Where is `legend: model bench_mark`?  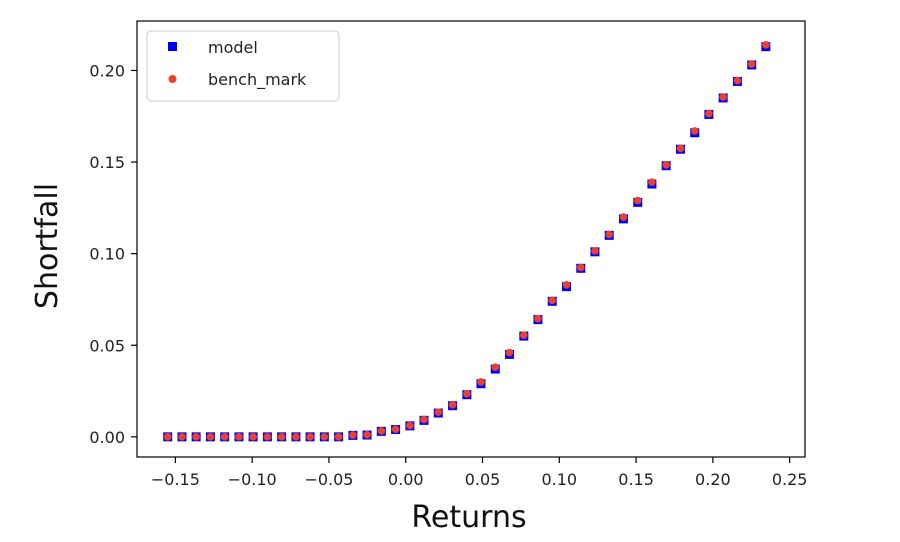 legend: model bench_mark is located at coordinates (243, 66).